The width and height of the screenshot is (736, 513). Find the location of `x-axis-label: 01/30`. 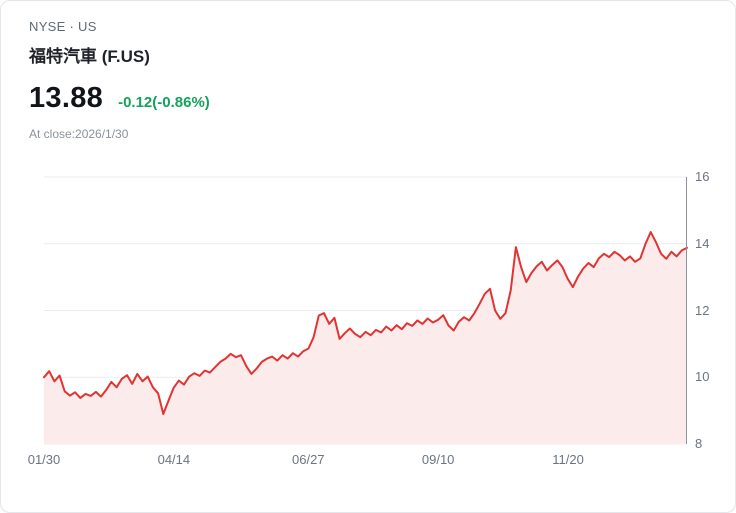

x-axis-label: 01/30 is located at coordinates (44, 459).